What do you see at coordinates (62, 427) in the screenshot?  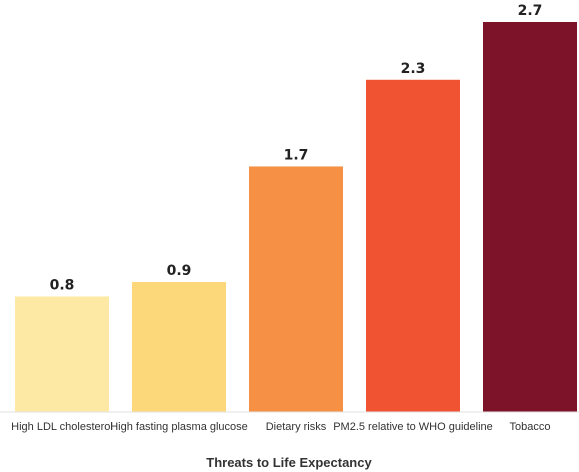 I see `x-tick-label-1: High LDL cholesterol` at bounding box center [62, 427].